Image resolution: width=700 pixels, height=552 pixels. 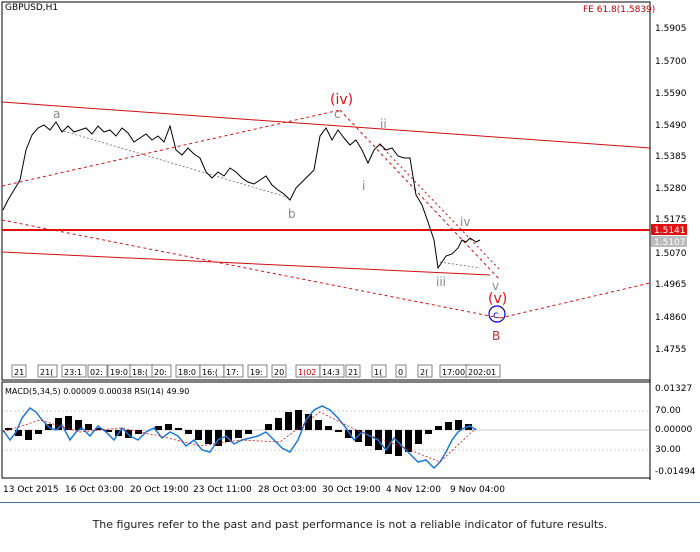 What do you see at coordinates (465, 222) in the screenshot?
I see `wave-label-iv: iv` at bounding box center [465, 222].